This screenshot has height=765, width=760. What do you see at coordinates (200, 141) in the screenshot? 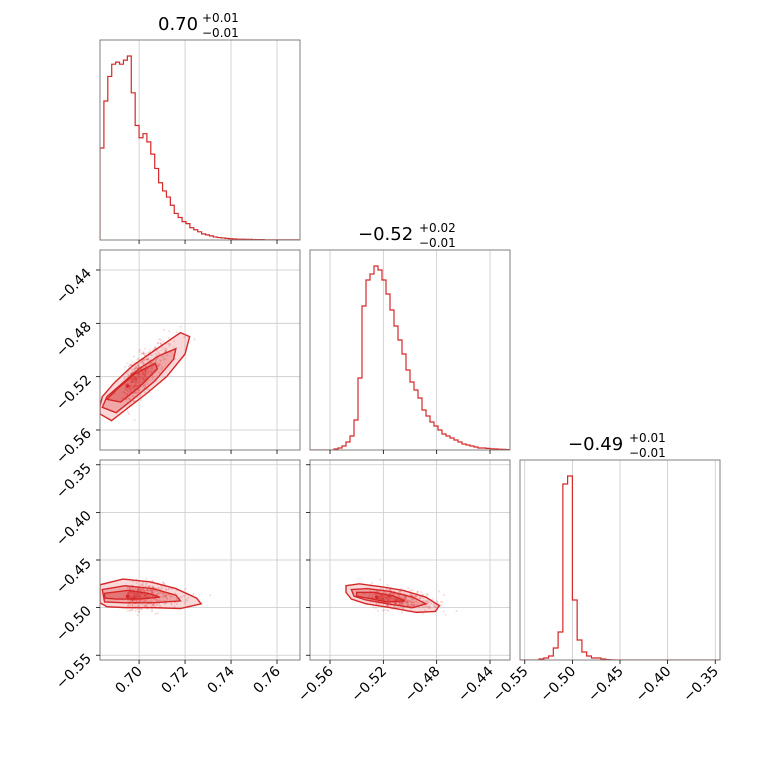
I see `panel-p1-marginal` at bounding box center [200, 141].